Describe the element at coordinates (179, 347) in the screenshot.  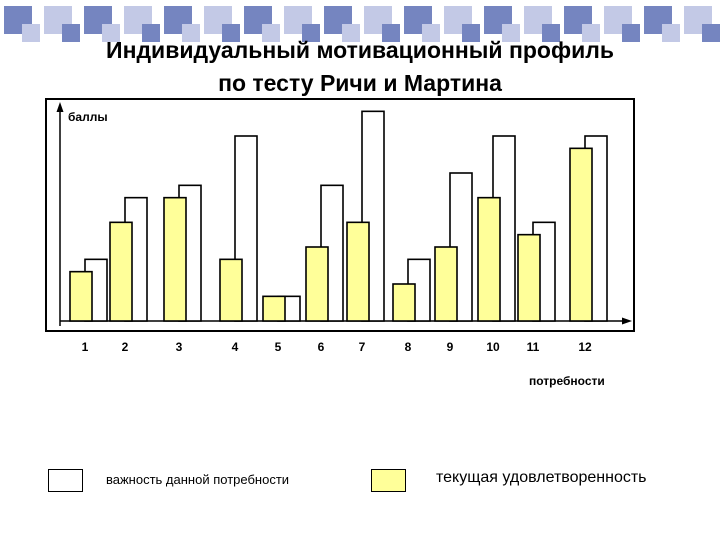
I see `x-tick-label-3: 3` at that location.